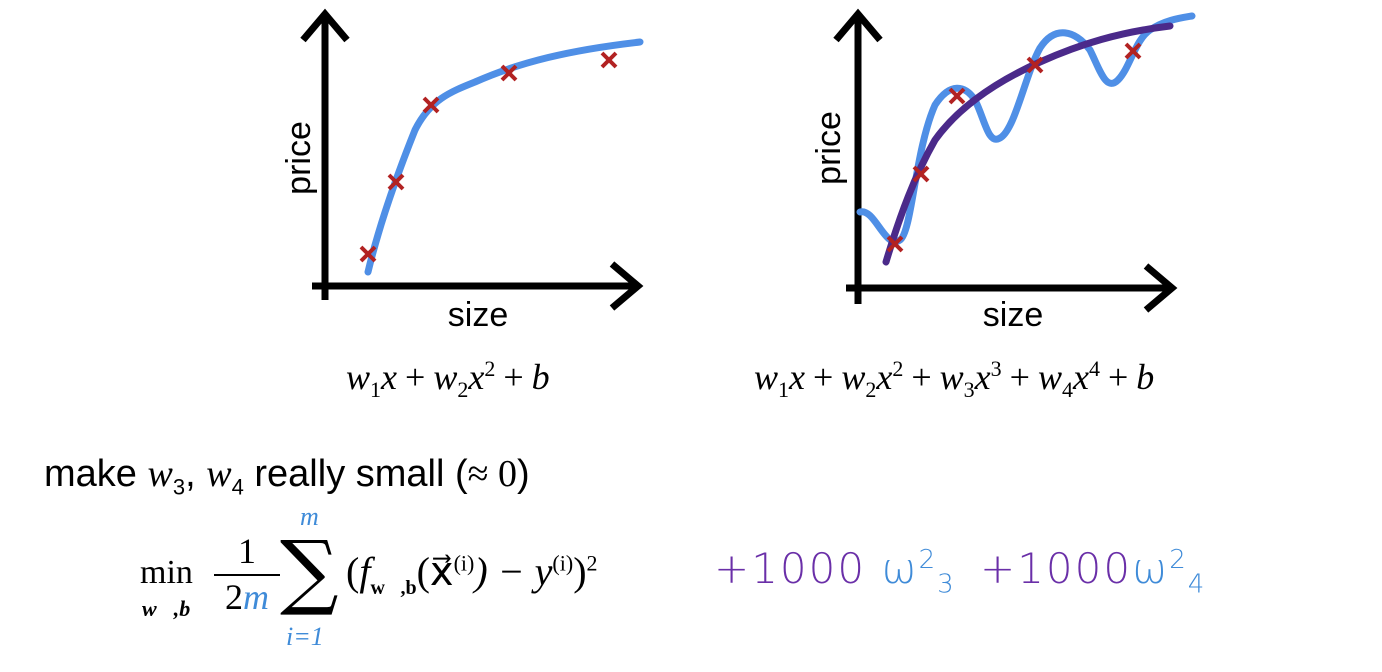 Image resolution: width=1382 pixels, height=672 pixels. What do you see at coordinates (299, 158) in the screenshot?
I see `left-y-label: price` at bounding box center [299, 158].